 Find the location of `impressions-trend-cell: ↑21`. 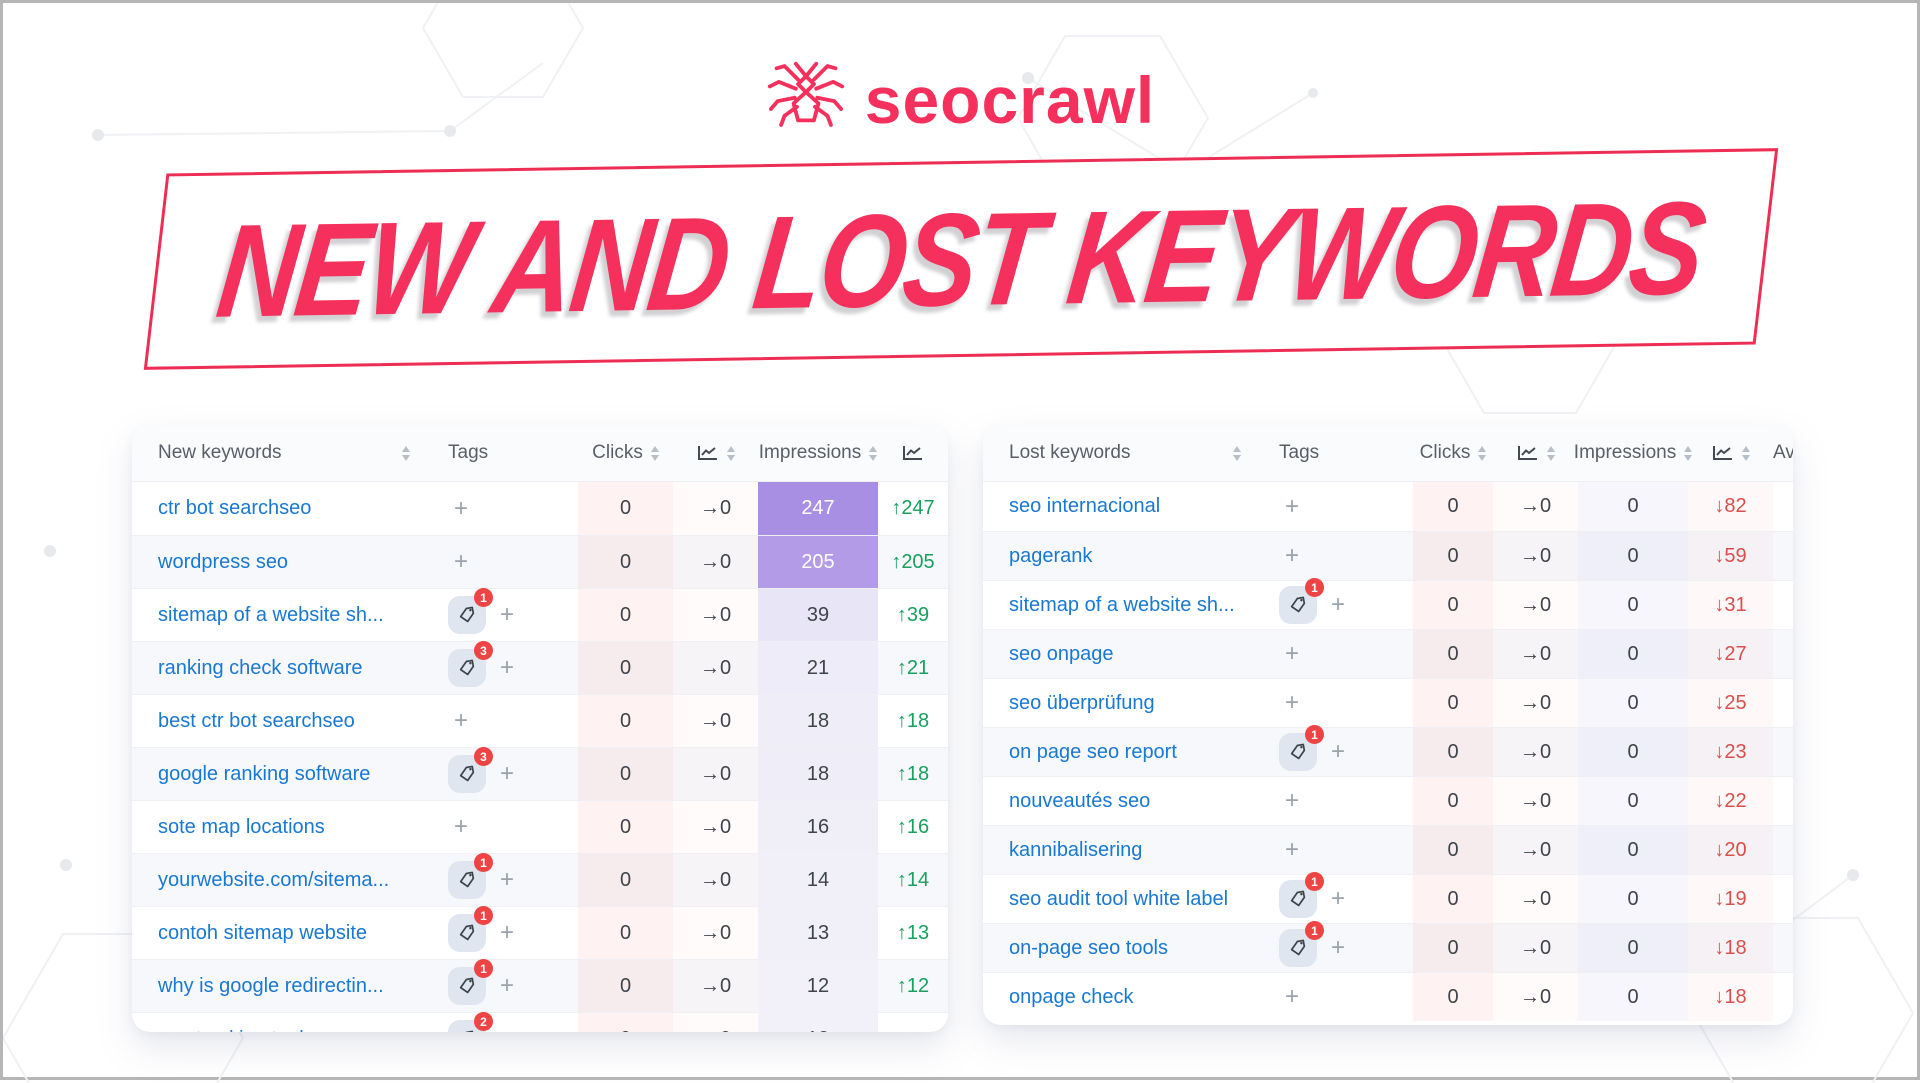

impressions-trend-cell: ↑21 is located at coordinates (913, 668).